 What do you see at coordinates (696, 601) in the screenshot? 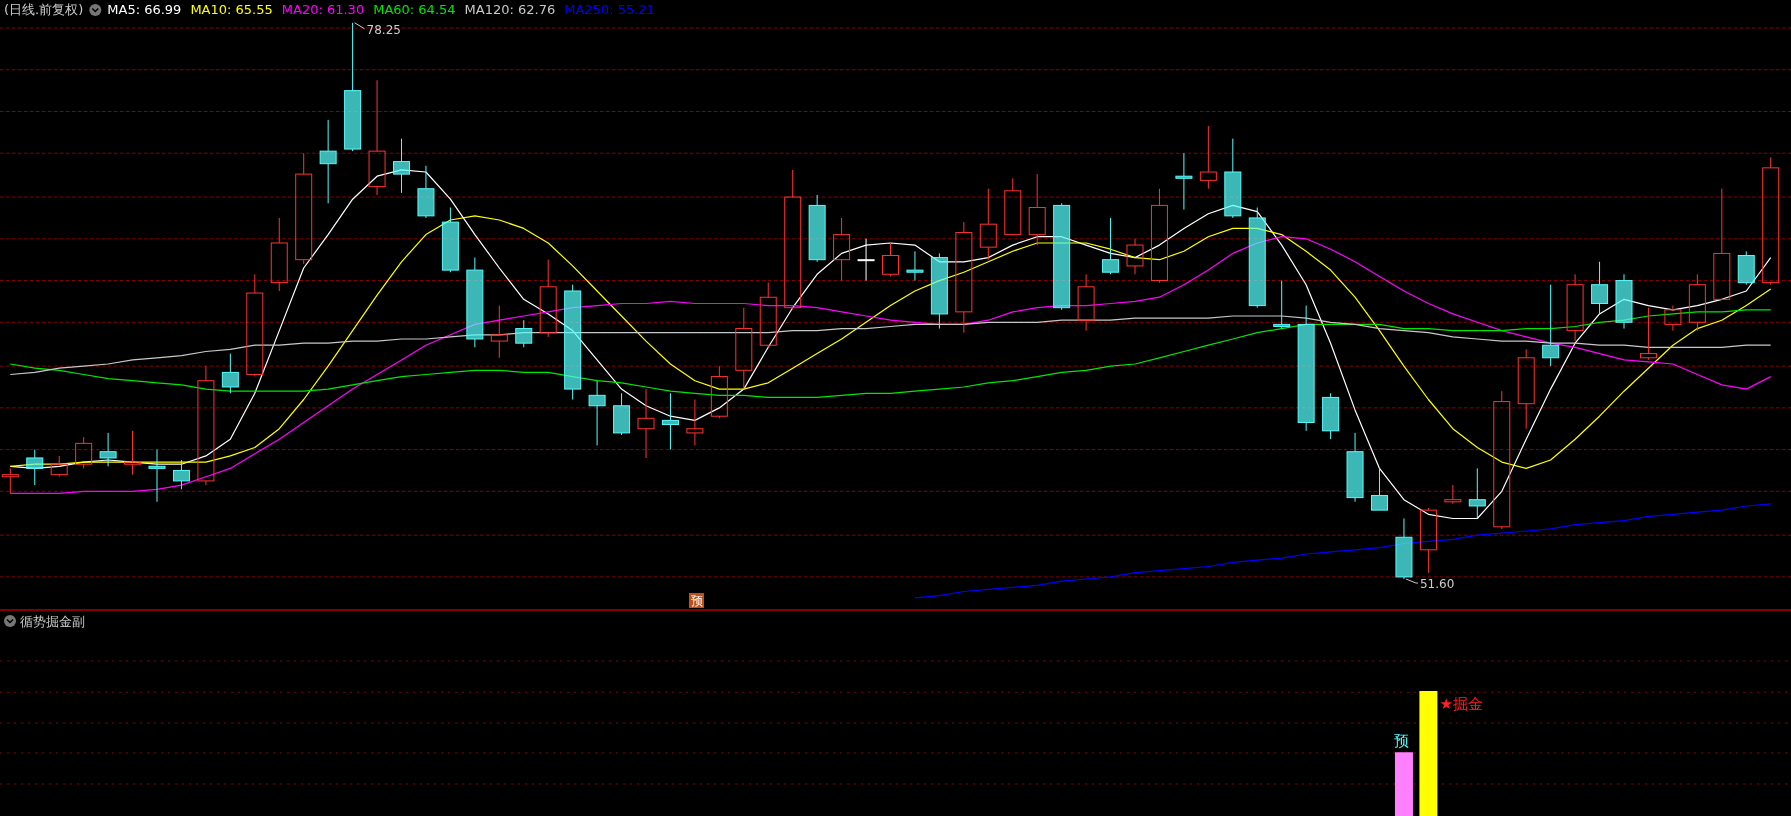
I see `text: 预` at bounding box center [696, 601].